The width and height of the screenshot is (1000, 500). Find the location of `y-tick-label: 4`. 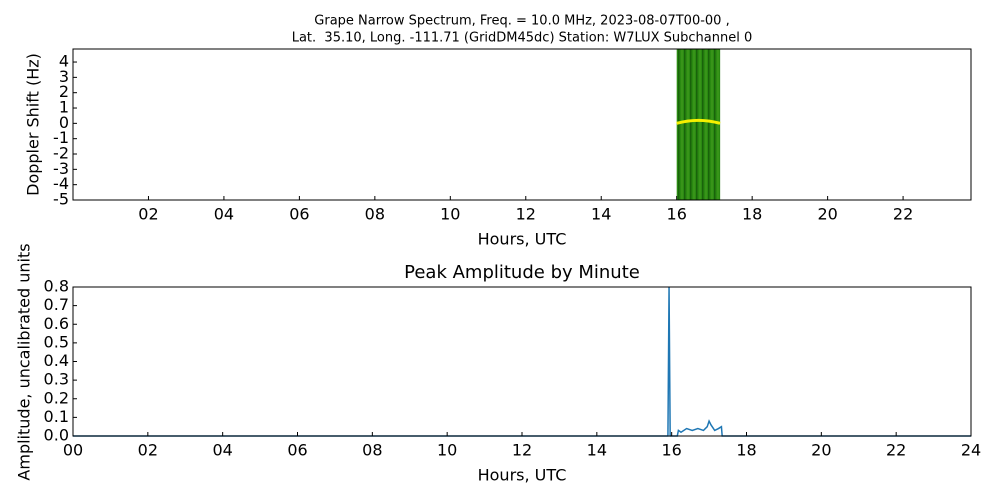

y-tick-label: 4 is located at coordinates (64, 61).